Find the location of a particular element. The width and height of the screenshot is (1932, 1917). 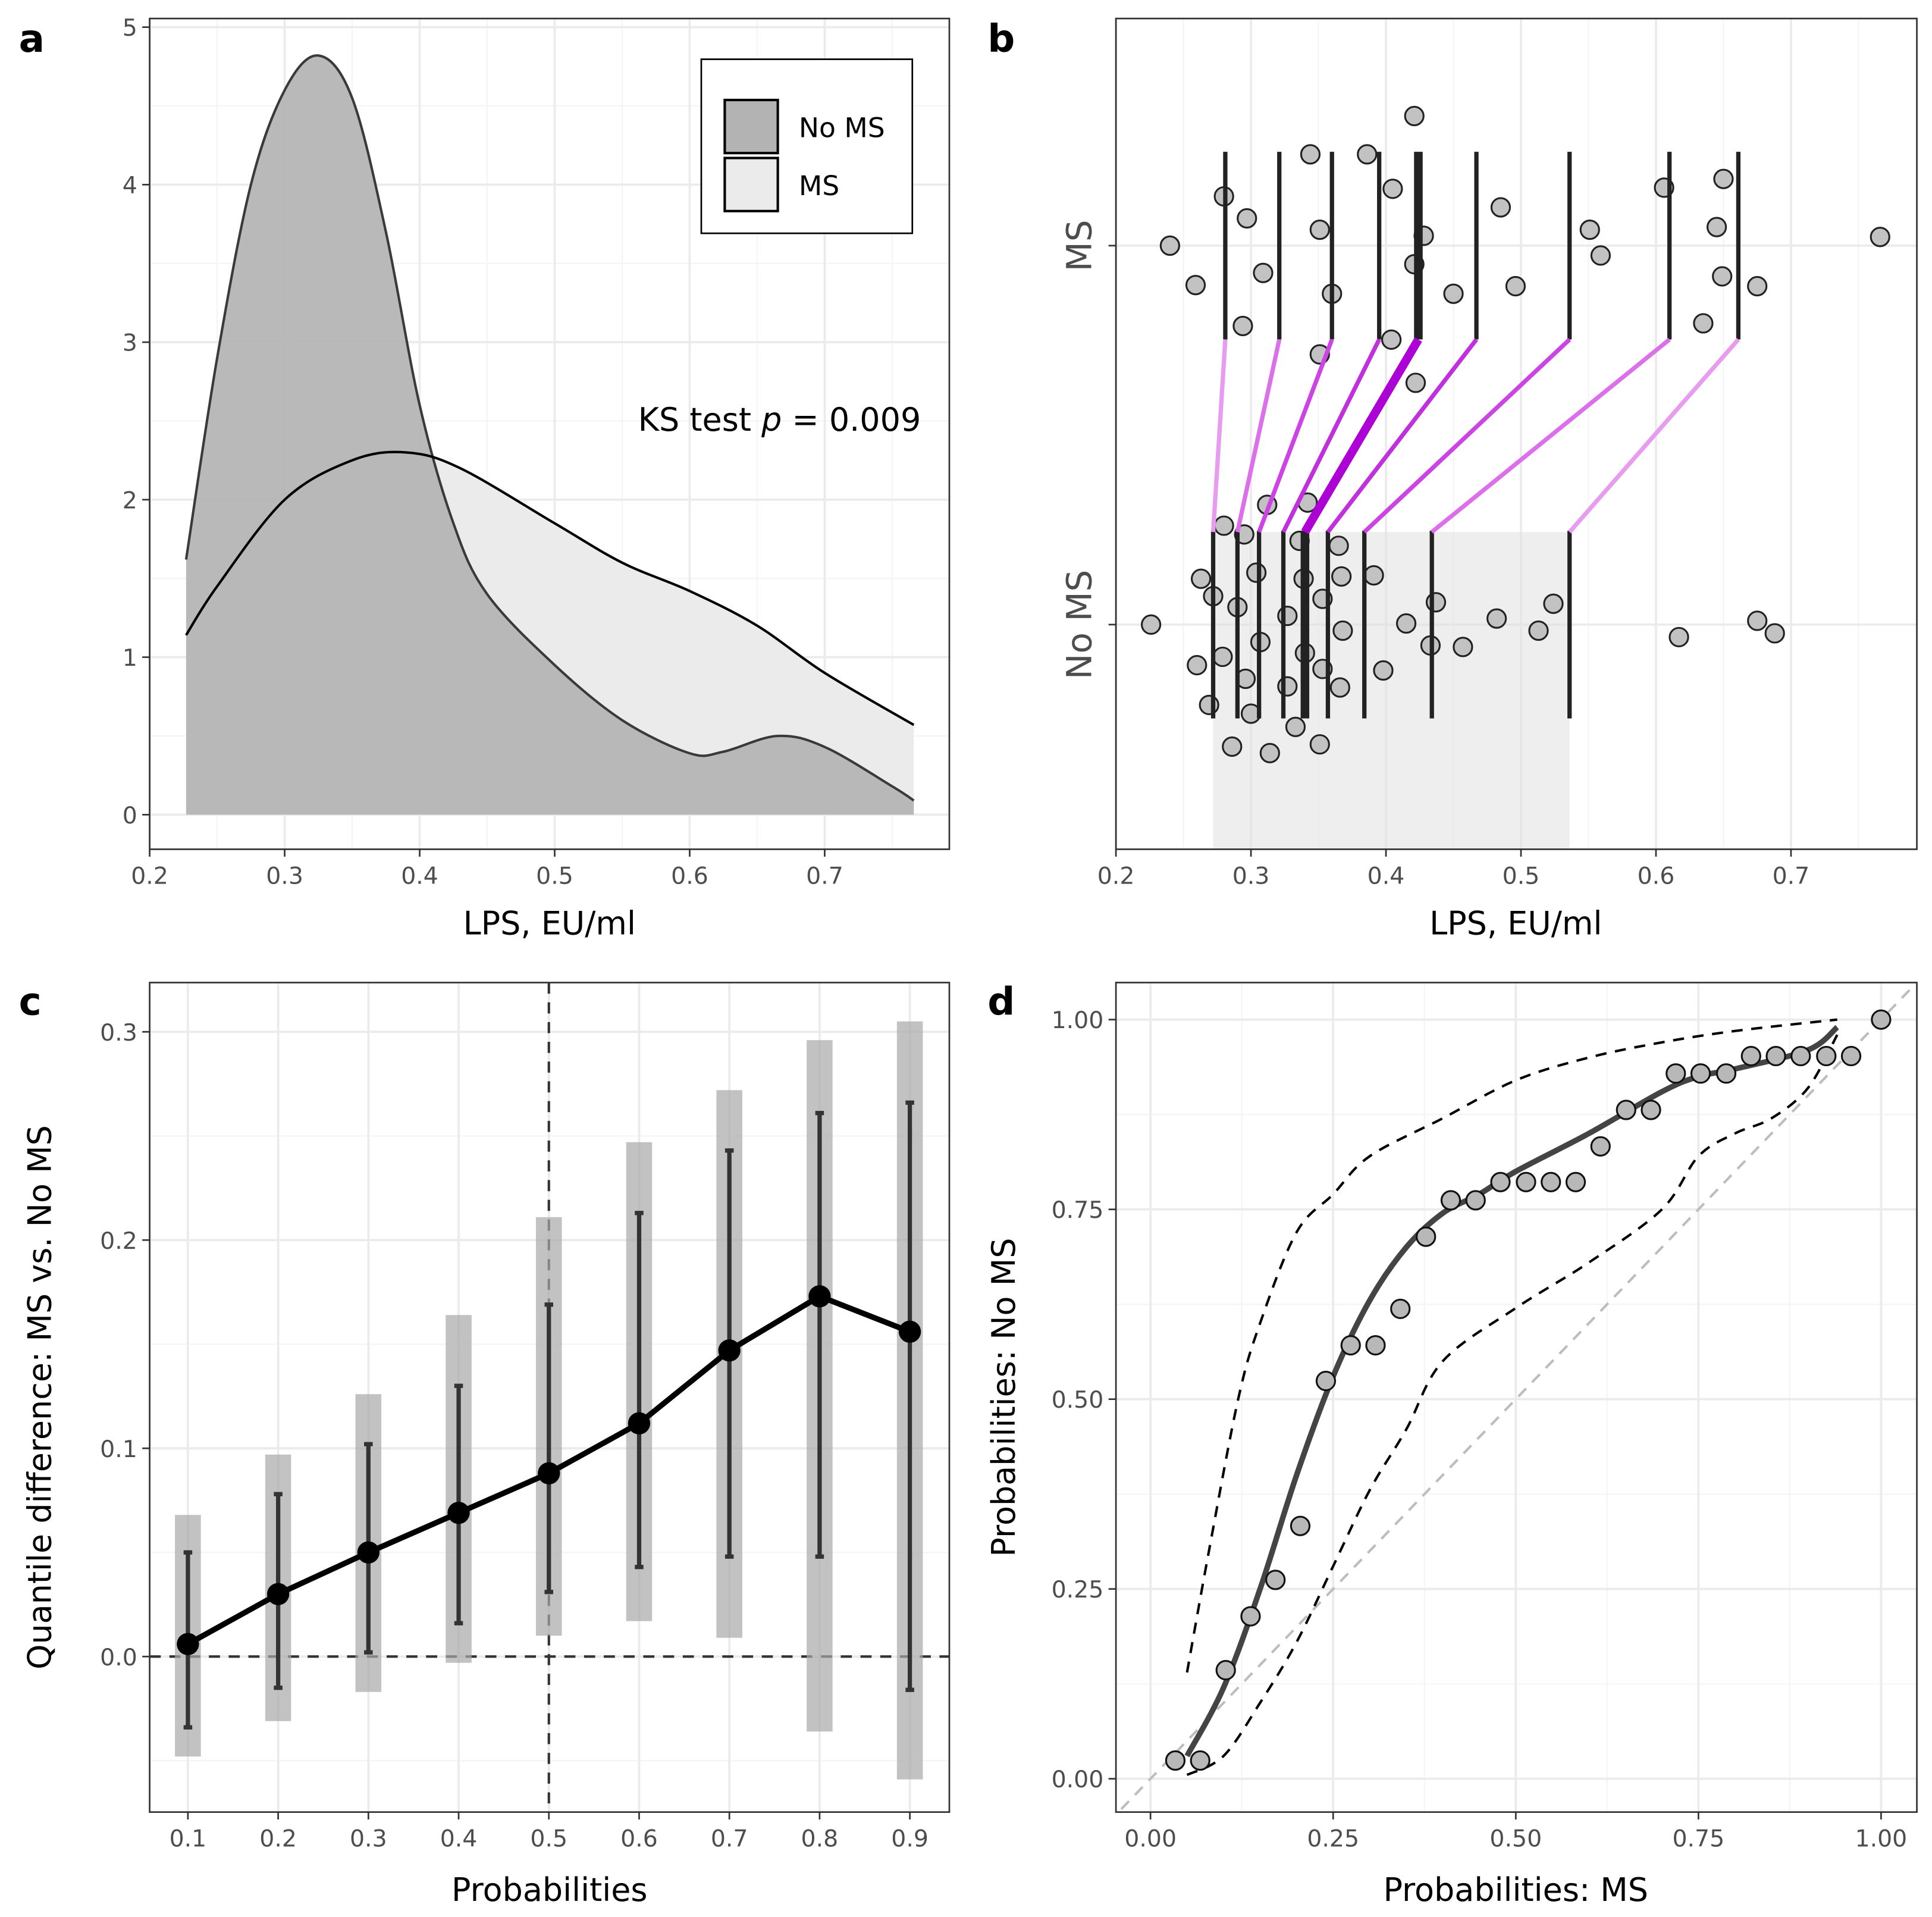

ks-test-annotation: KS test p = 0.009 is located at coordinates (779, 419).